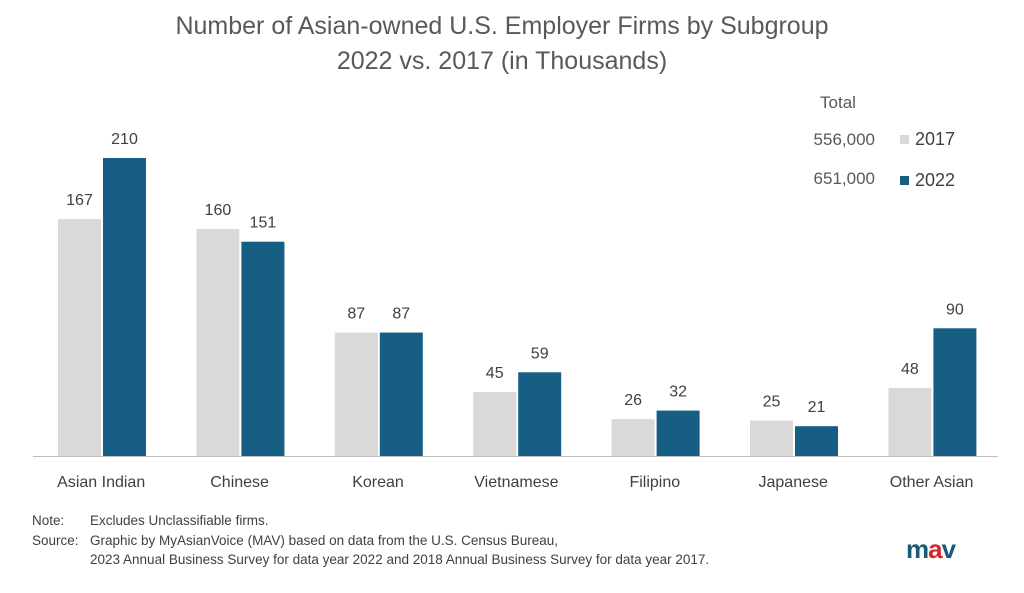 The width and height of the screenshot is (1024, 593). Describe the element at coordinates (79, 337) in the screenshot. I see `bar-2017-asian-indian` at that location.